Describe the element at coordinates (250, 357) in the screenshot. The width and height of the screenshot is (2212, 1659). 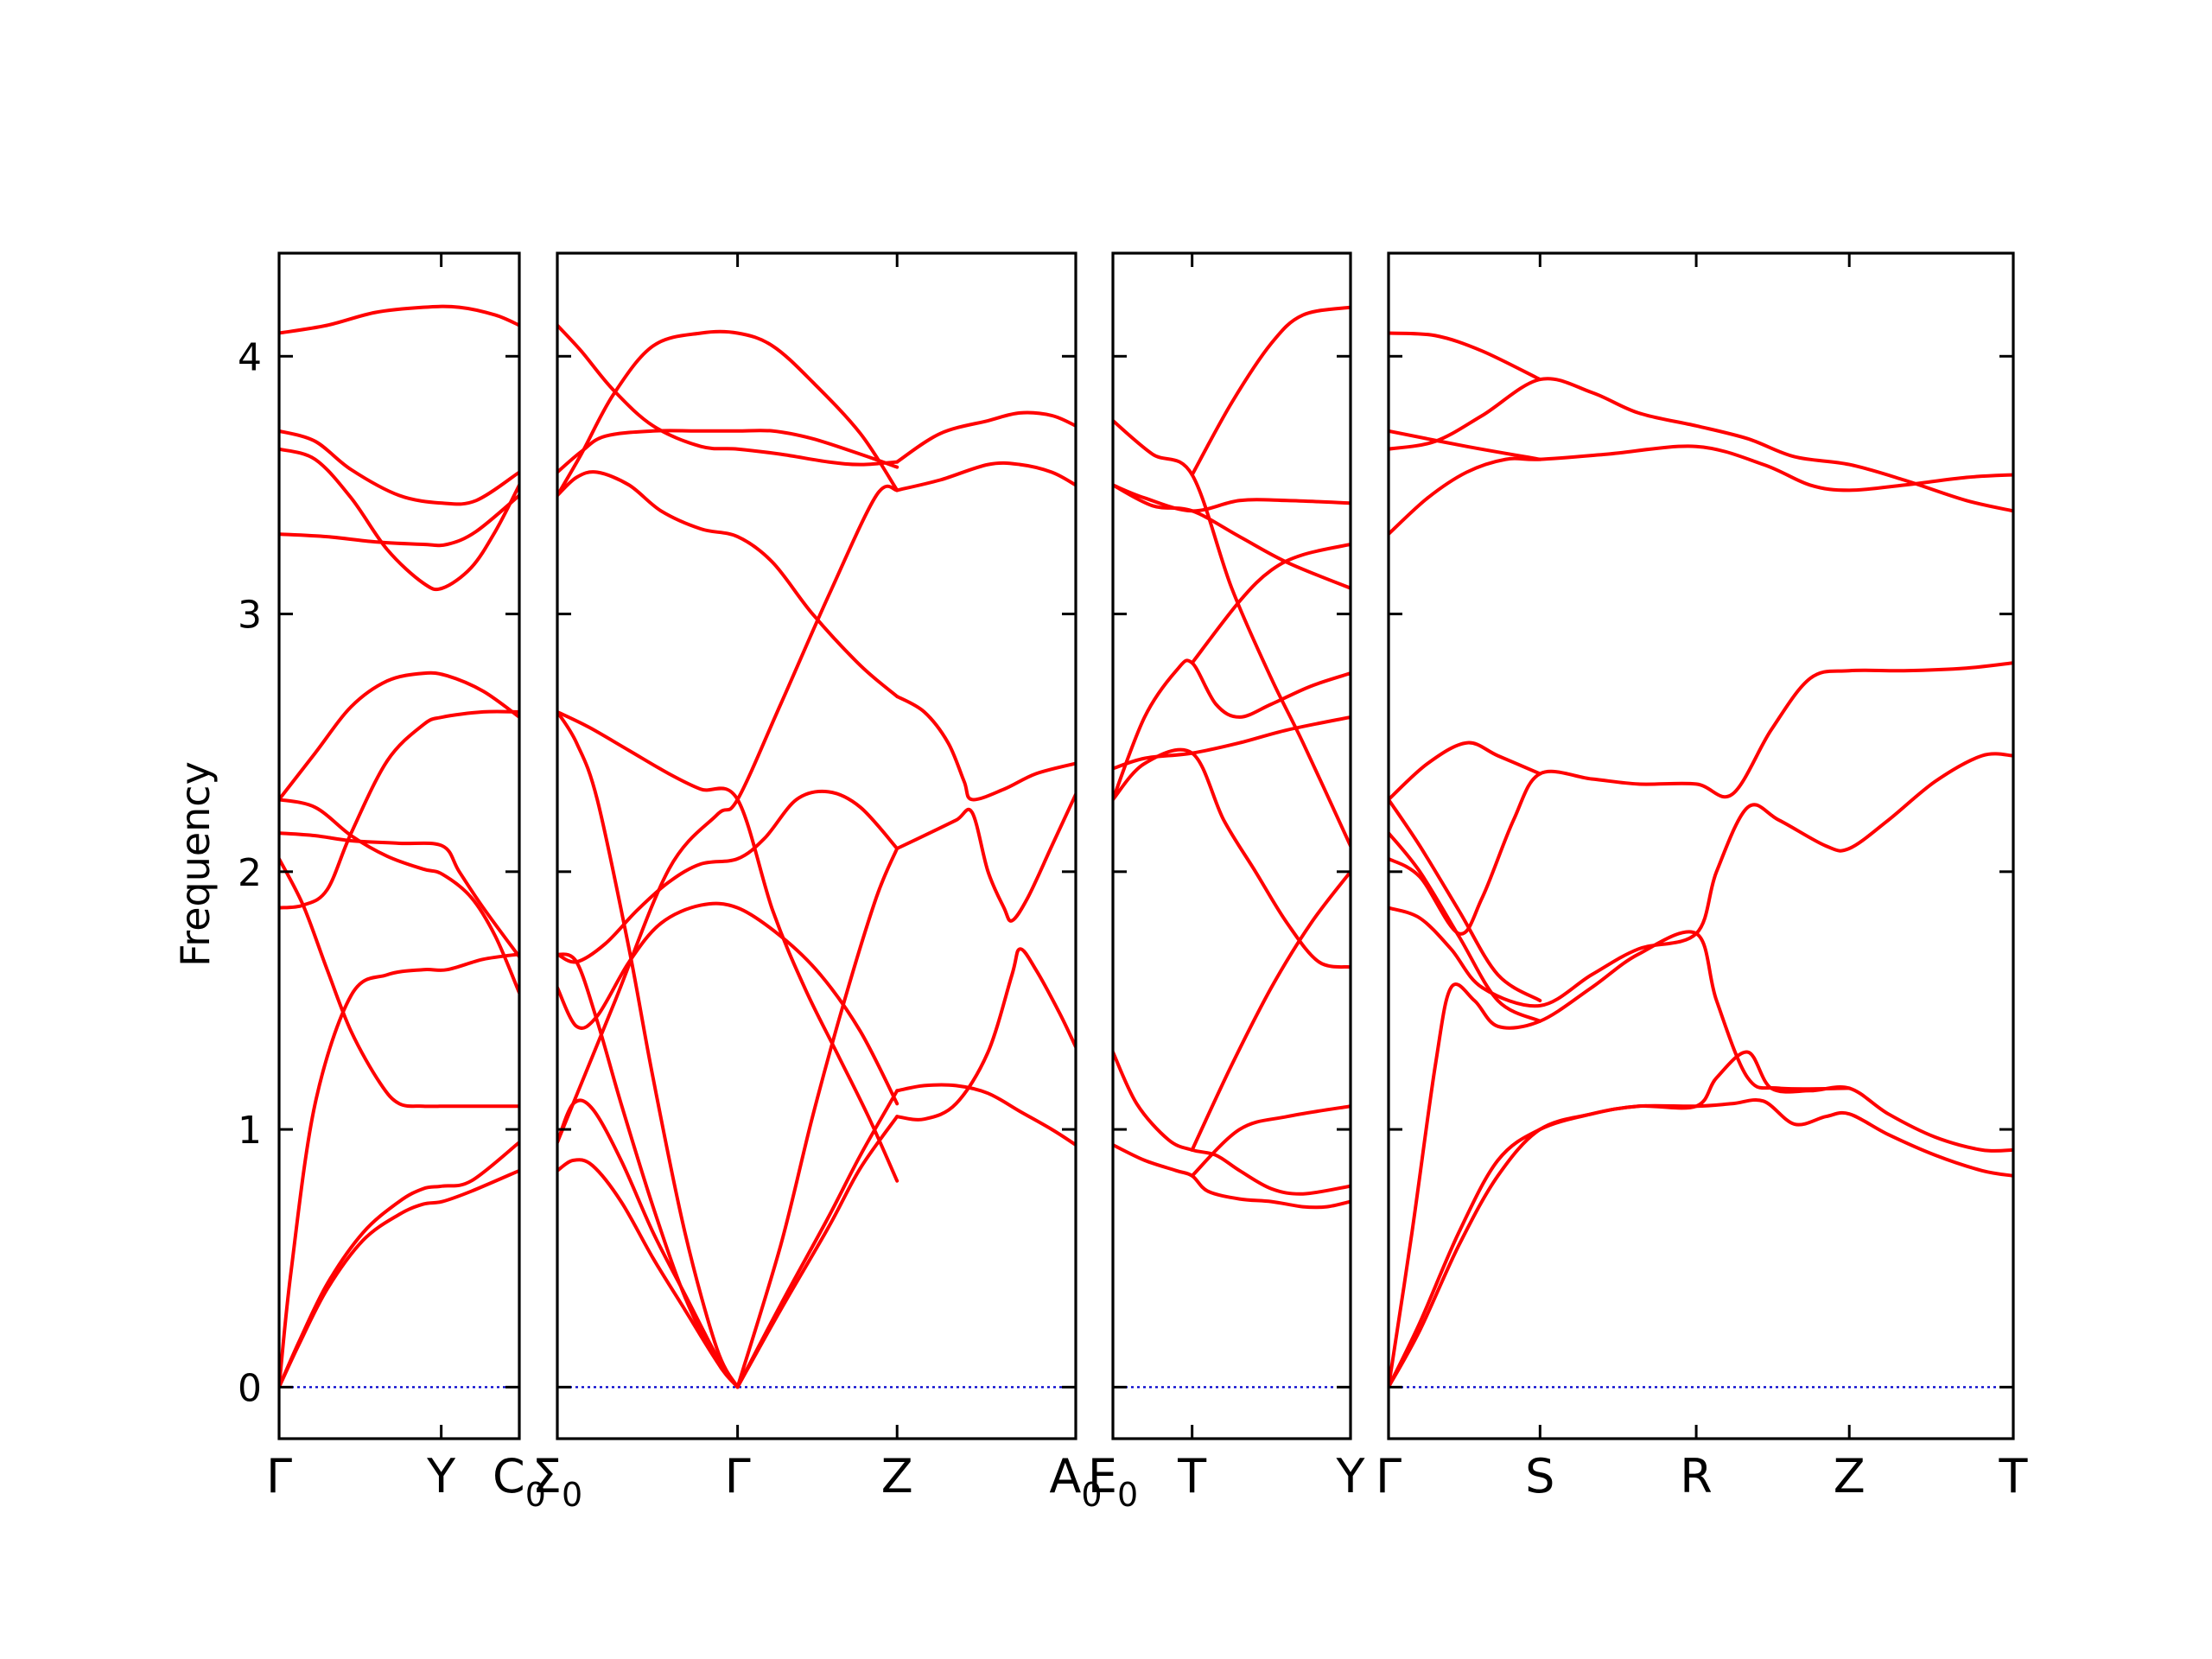
I see `y-tick-label: 4` at that location.